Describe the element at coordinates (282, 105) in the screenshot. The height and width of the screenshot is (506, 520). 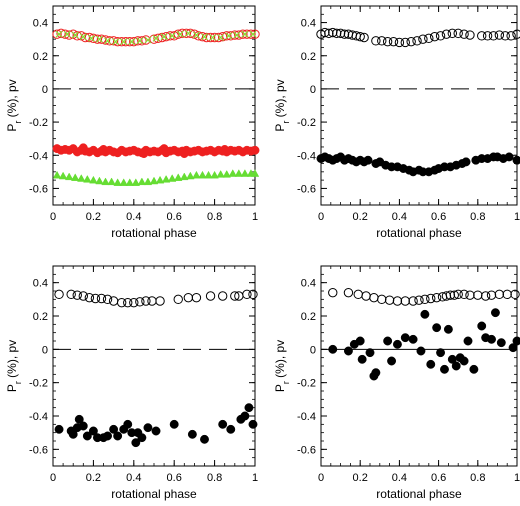
I see `y-axis-label: Pr (%), pv` at that location.